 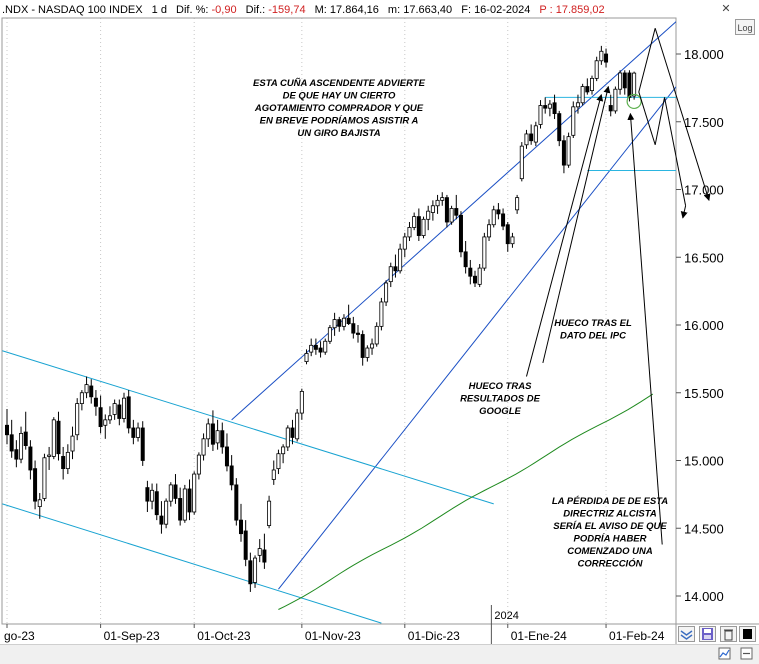 I want to click on close-icon: ✕, so click(x=726, y=9).